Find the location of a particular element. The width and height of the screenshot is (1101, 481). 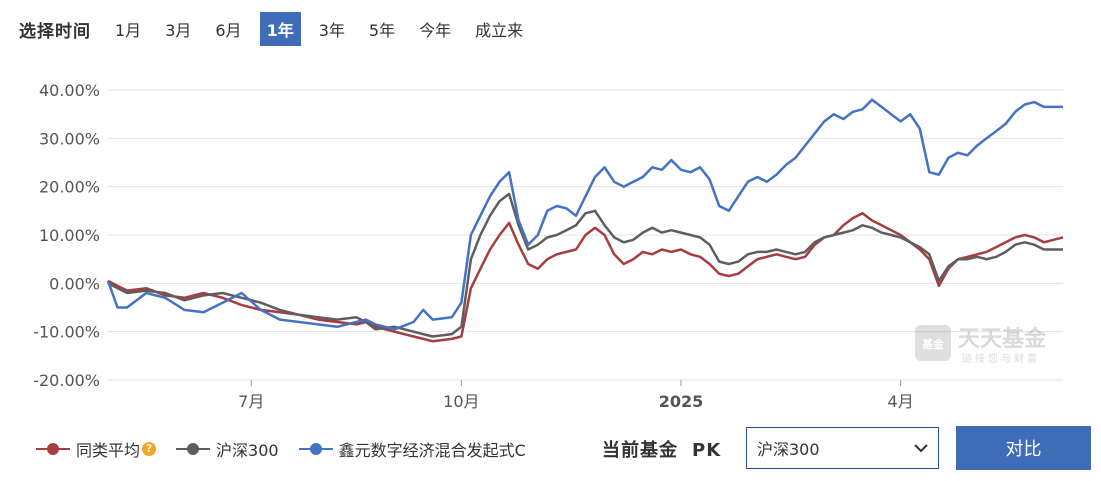

legend-label-fund: 鑫元数字经济混合发起式C is located at coordinates (432, 450).